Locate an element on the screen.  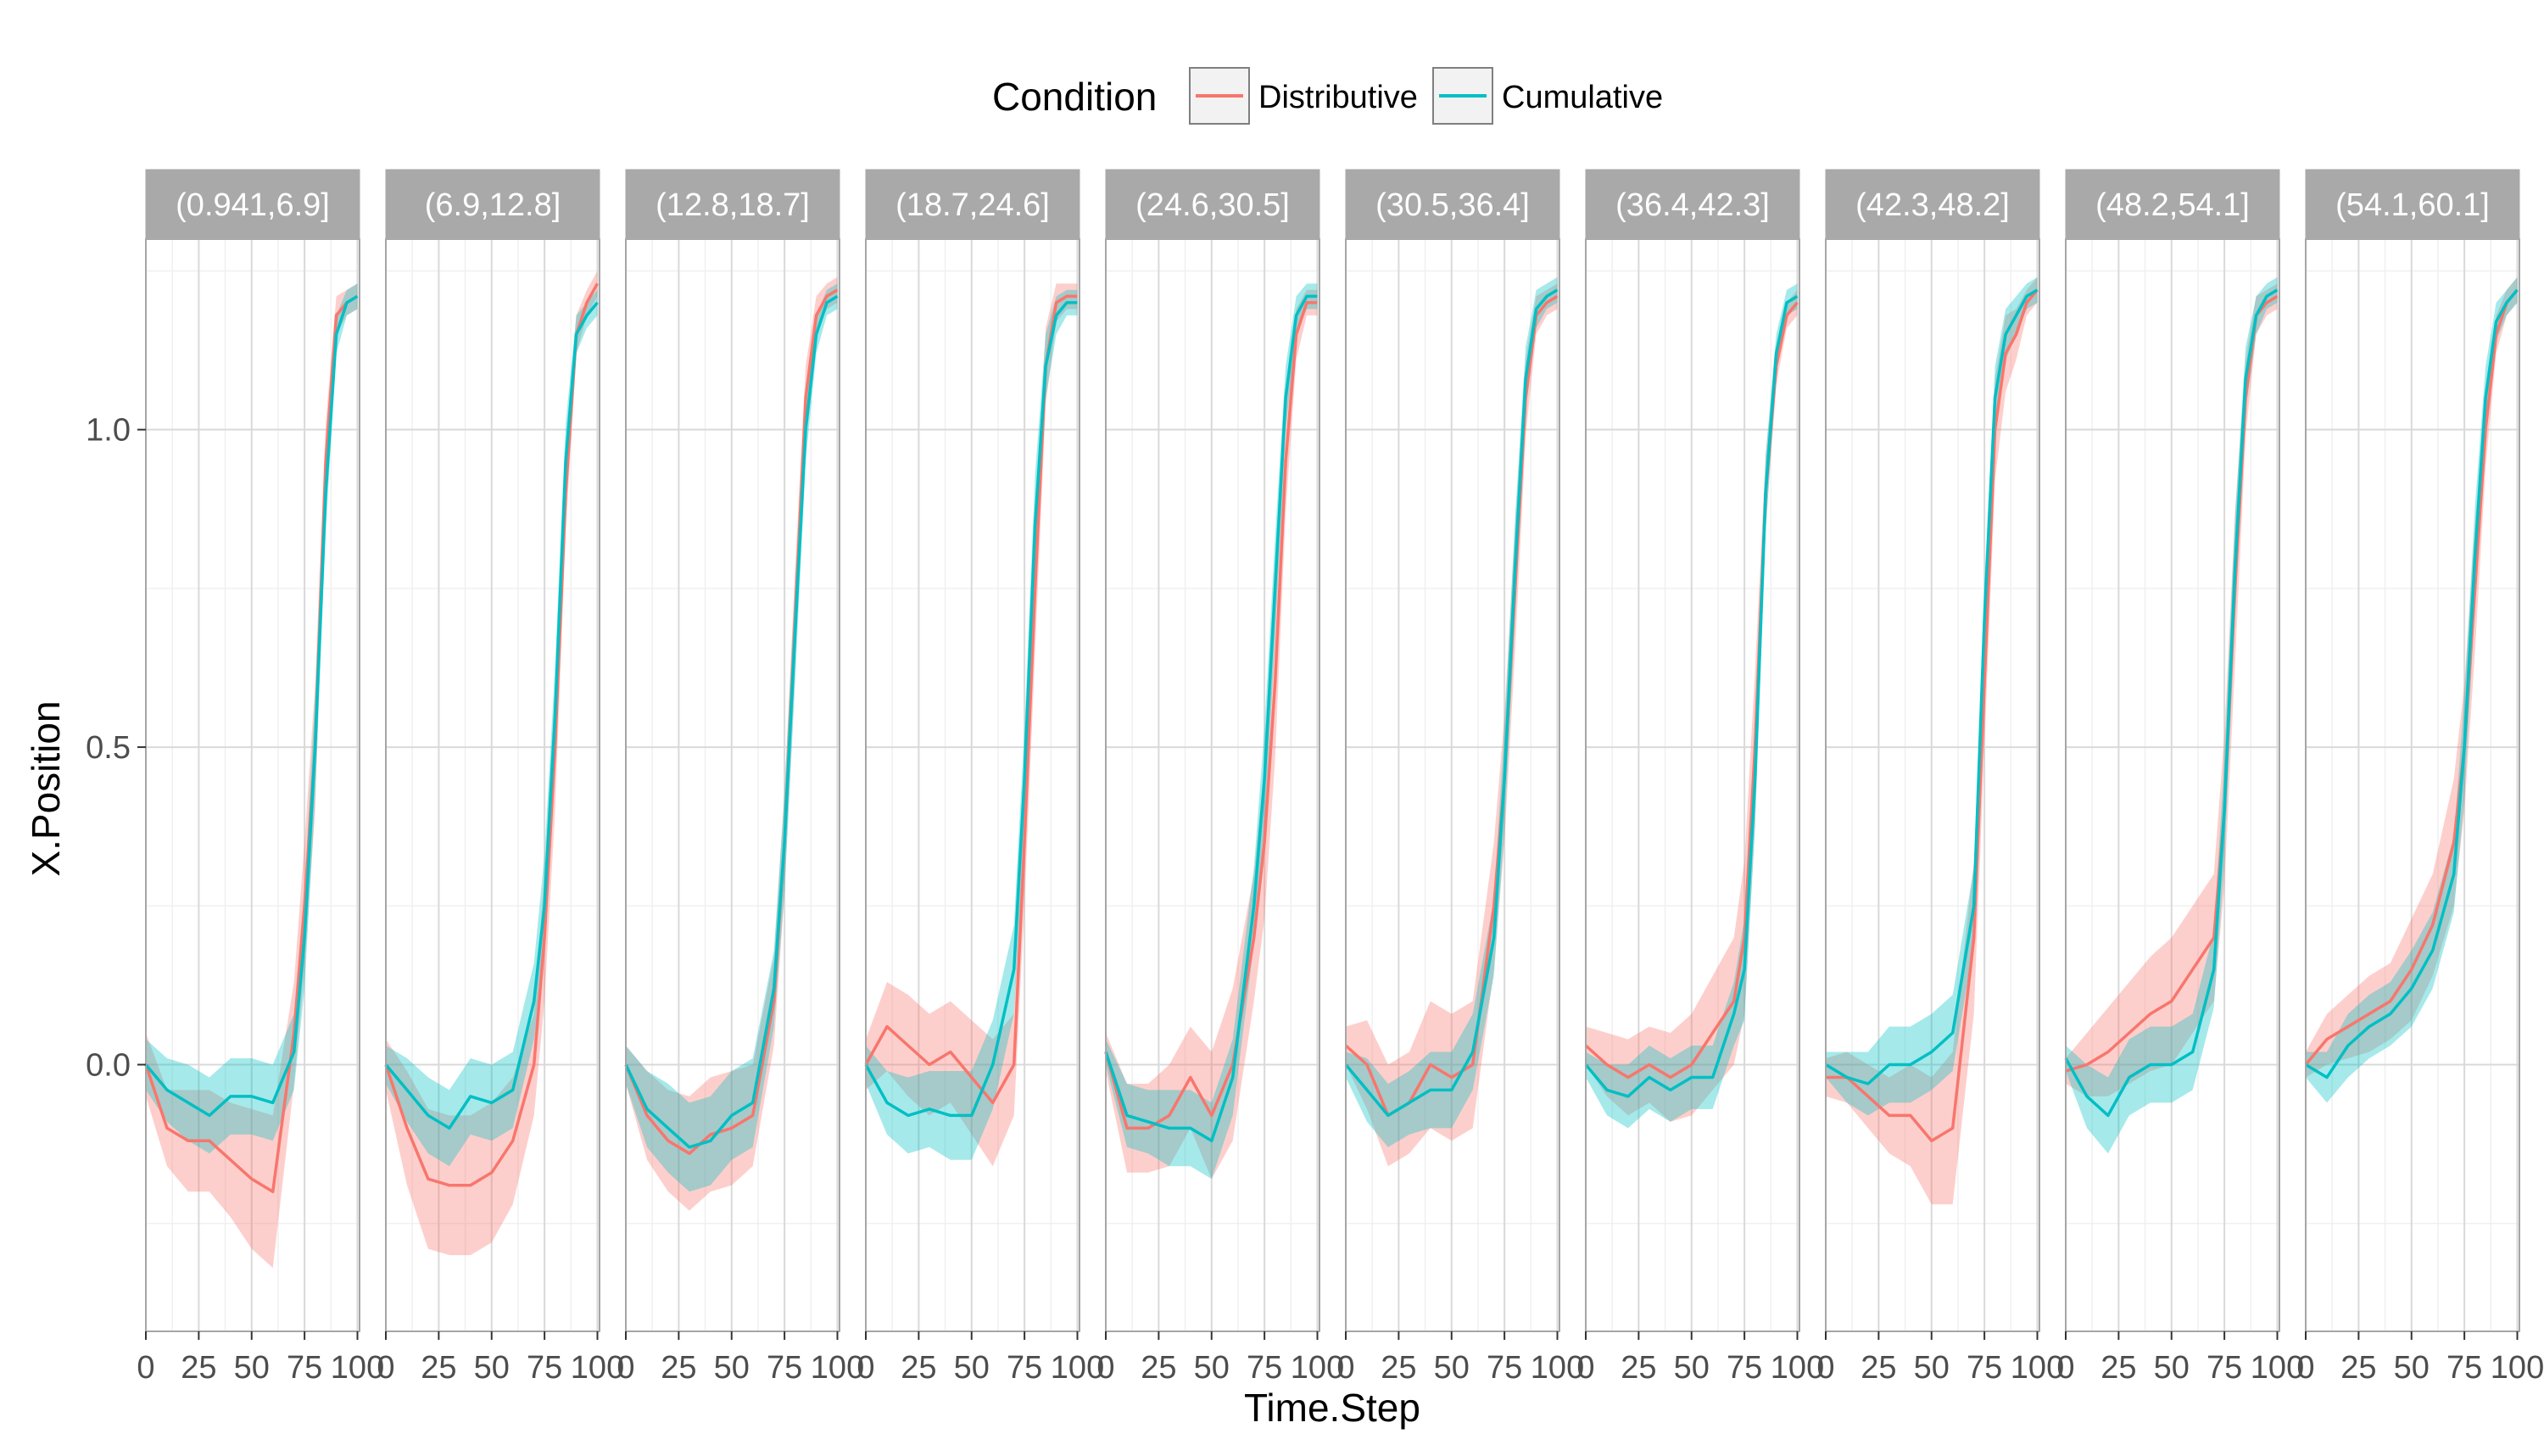
facet-panel: (54.1,60.1] 0 25 50 75 100 is located at coordinates (2420, 777).